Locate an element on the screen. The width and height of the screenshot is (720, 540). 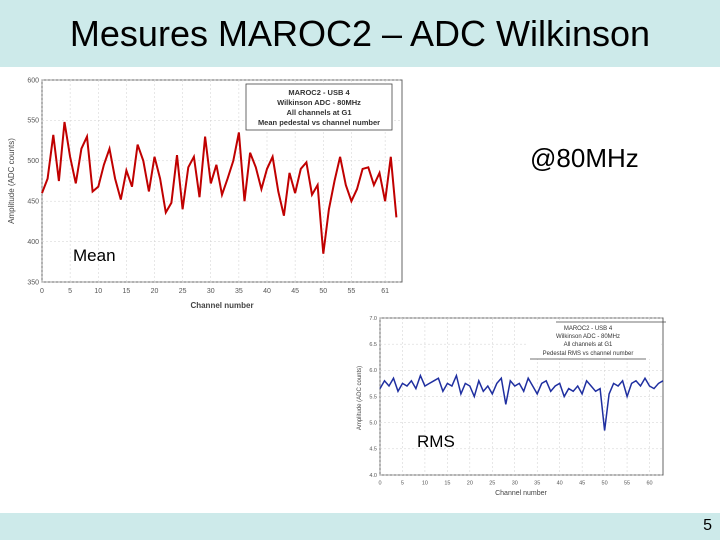
rms-x-ticks: 0 5 10 15 20 25 30 35 40 45 50 55 60 is located at coordinates (515, 484).